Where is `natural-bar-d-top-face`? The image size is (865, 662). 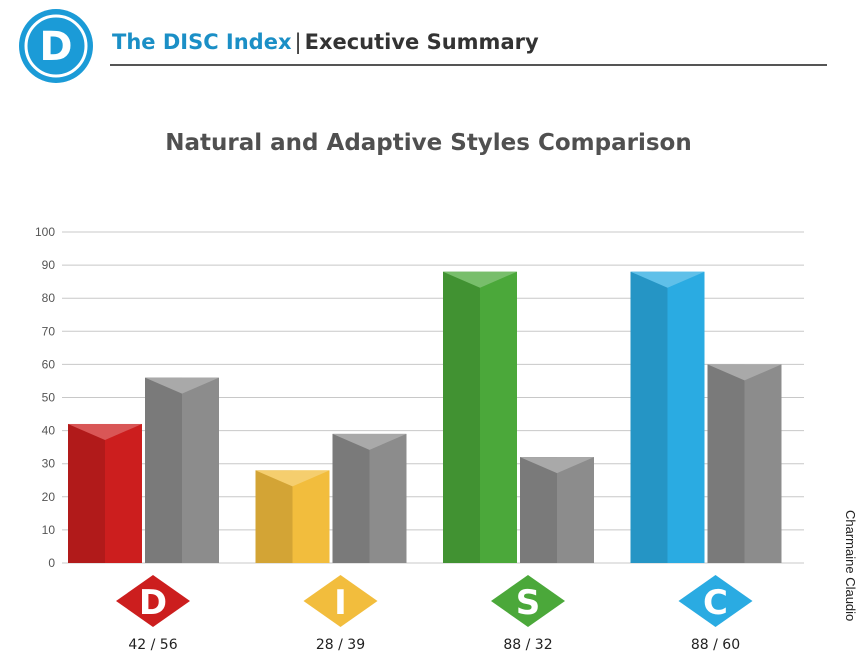 natural-bar-d-top-face is located at coordinates (105, 431).